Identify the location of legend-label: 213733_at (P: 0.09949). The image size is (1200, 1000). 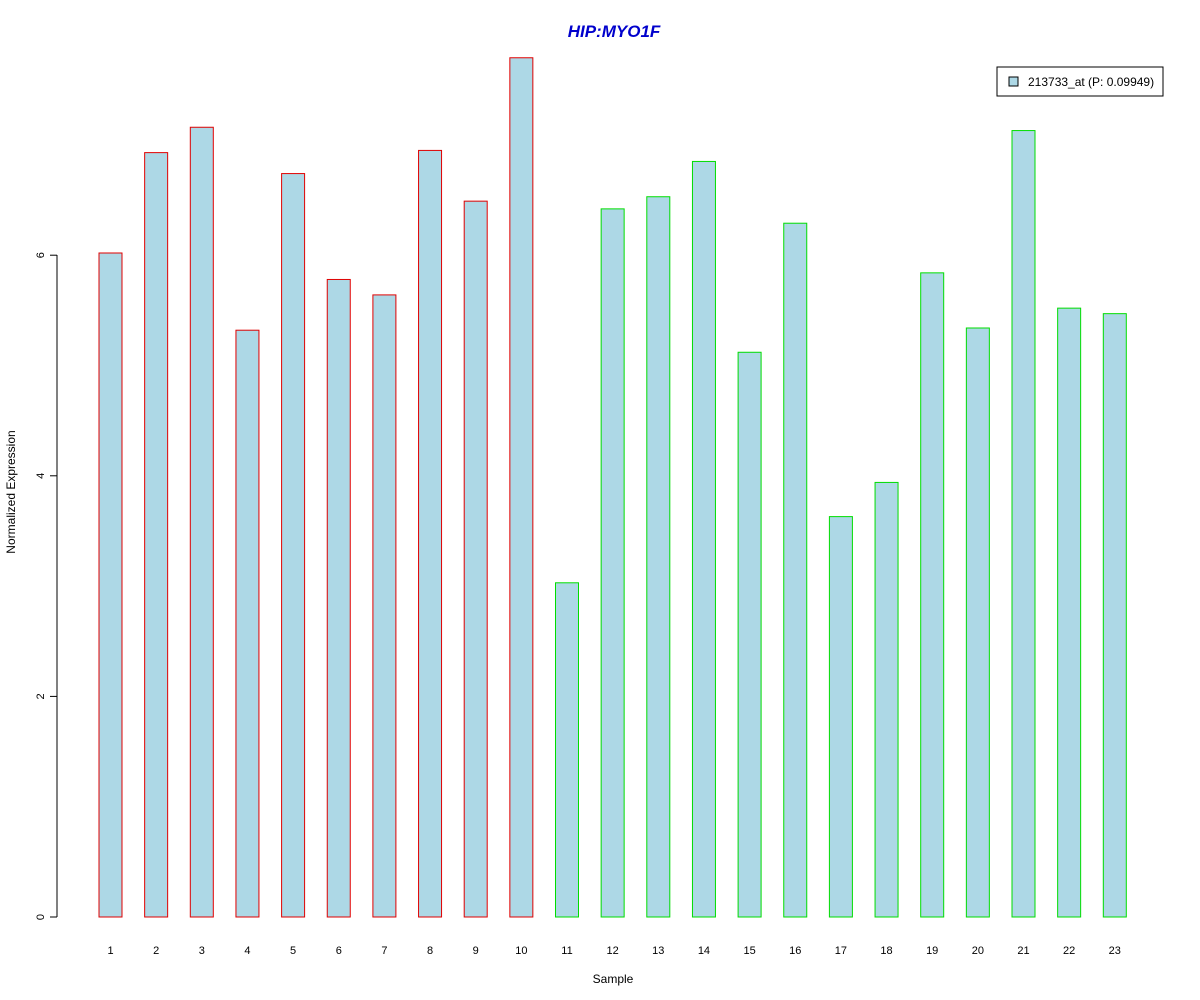
(1091, 82).